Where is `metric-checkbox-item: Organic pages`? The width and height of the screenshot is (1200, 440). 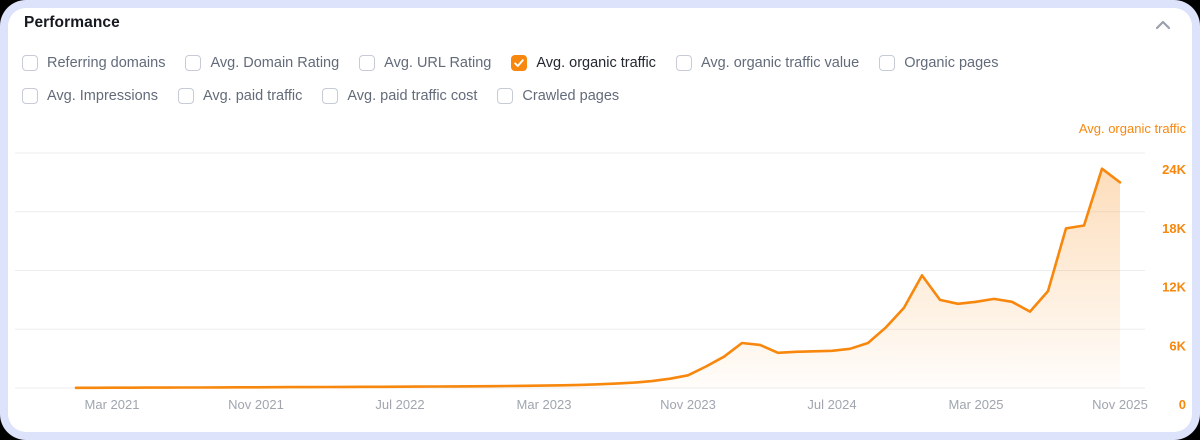 metric-checkbox-item: Organic pages is located at coordinates (939, 63).